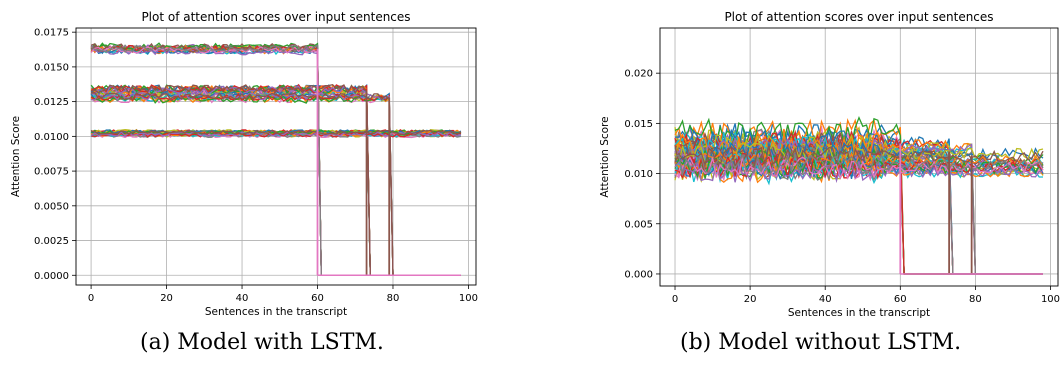  What do you see at coordinates (51, 67) in the screenshot?
I see `y-tick-label: 0.0150` at bounding box center [51, 67].